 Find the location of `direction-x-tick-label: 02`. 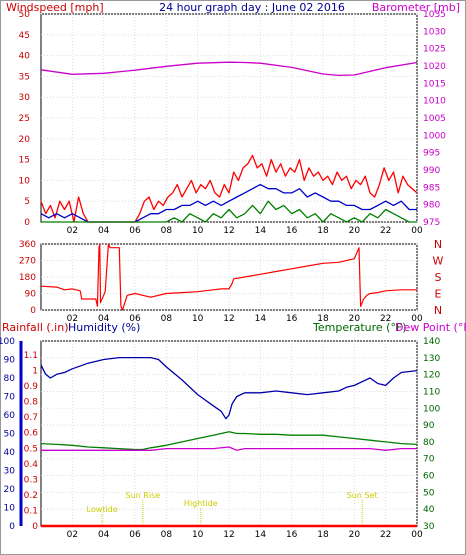

direction-x-tick-label: 02 is located at coordinates (72, 319).